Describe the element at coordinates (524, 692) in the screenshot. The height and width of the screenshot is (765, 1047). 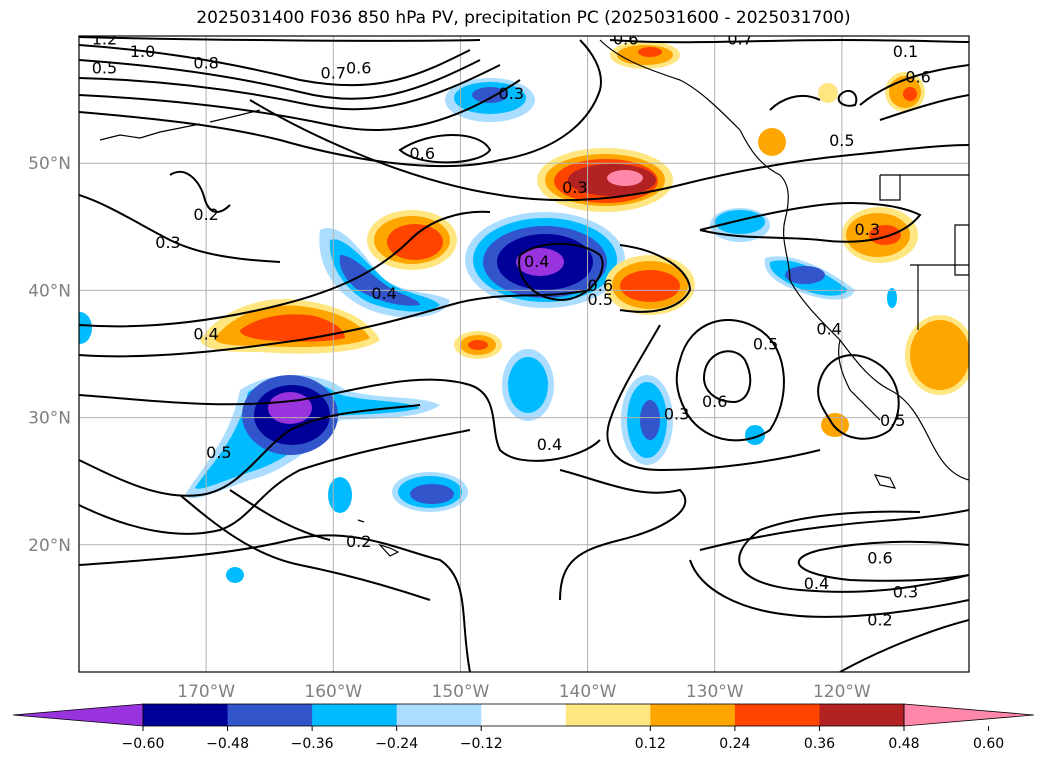
I see `longitude-labels: 170°W 160°W 150°W 140°W 130°W 120°W` at that location.